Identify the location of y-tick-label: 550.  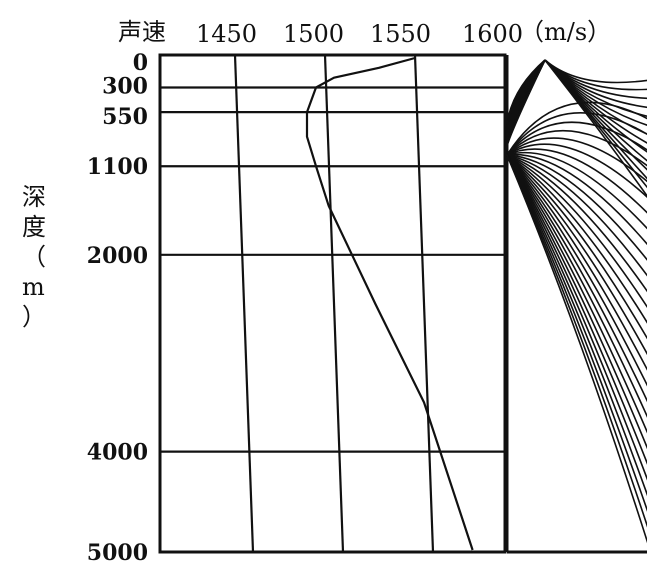
(125, 117).